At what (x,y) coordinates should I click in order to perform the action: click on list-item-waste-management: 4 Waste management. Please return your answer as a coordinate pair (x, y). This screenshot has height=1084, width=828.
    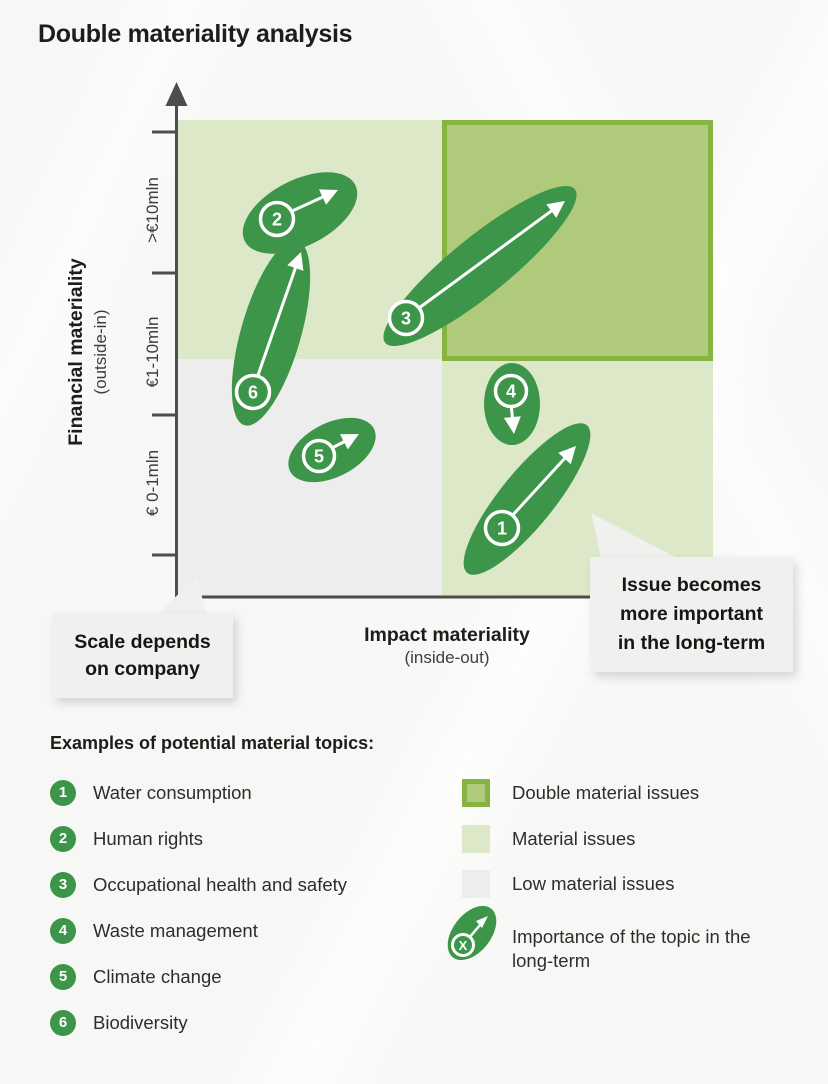
    Looking at the image, I should click on (212, 931).